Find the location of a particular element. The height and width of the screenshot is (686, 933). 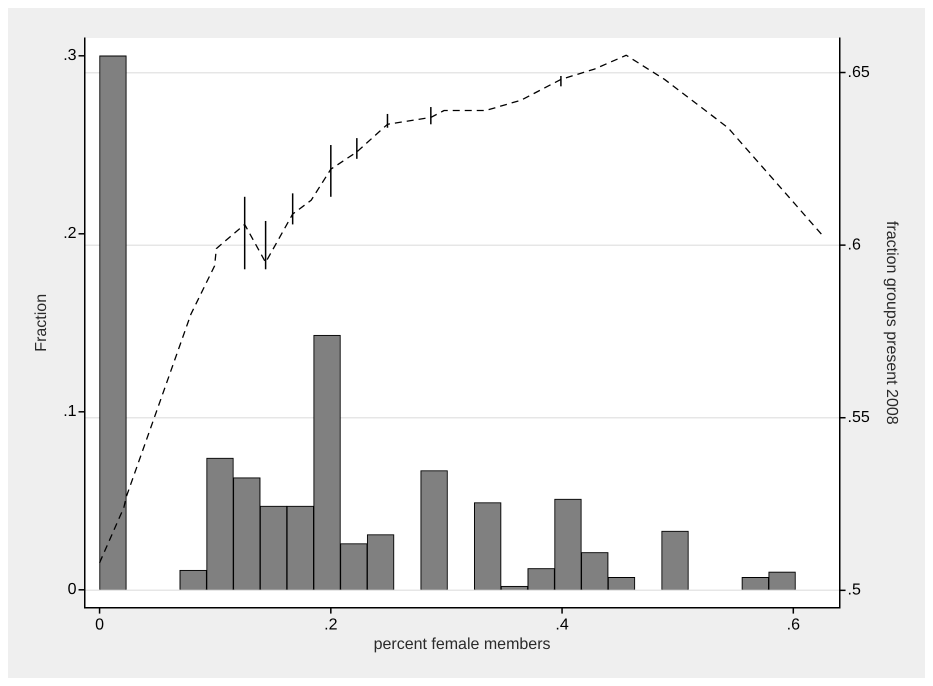

y2-tick-label: .65 is located at coordinates (859, 72).